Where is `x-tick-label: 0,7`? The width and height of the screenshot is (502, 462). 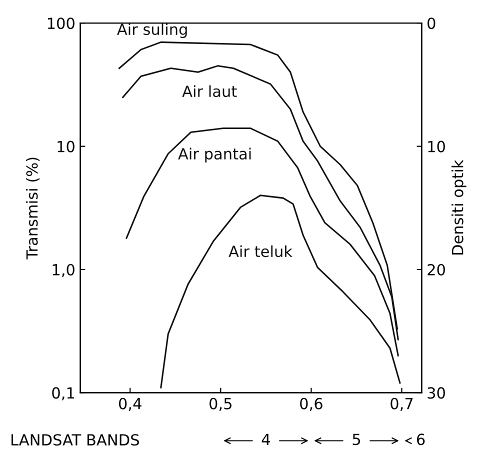 x-tick-label: 0,7 is located at coordinates (401, 404).